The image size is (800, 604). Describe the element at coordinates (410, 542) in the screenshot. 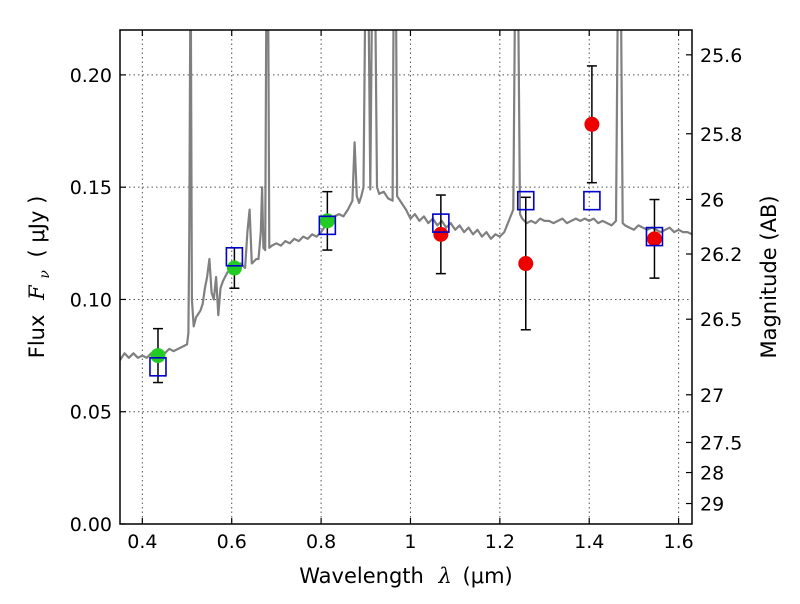

I see `x-tick-label: 1` at that location.